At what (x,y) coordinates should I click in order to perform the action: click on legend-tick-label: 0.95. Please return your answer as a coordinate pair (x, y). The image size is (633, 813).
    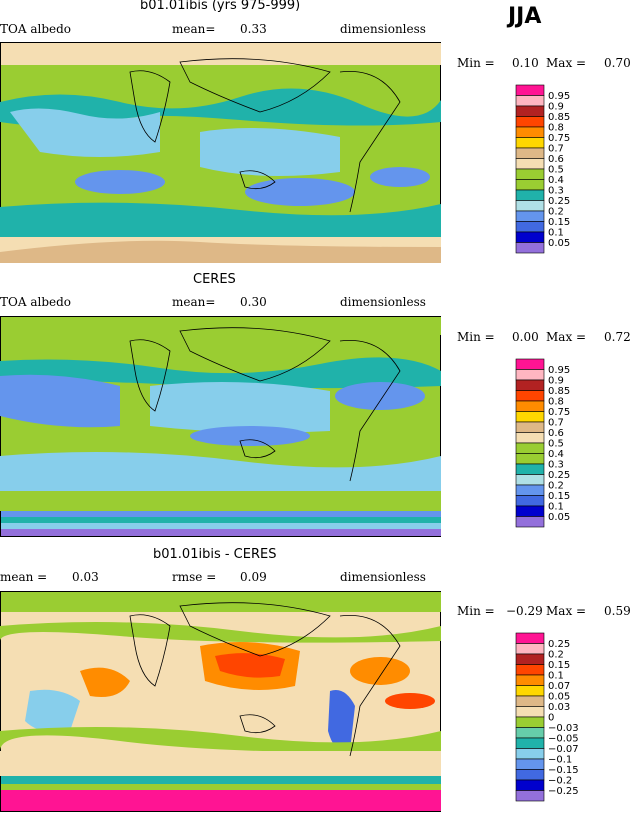
    Looking at the image, I should click on (559, 370).